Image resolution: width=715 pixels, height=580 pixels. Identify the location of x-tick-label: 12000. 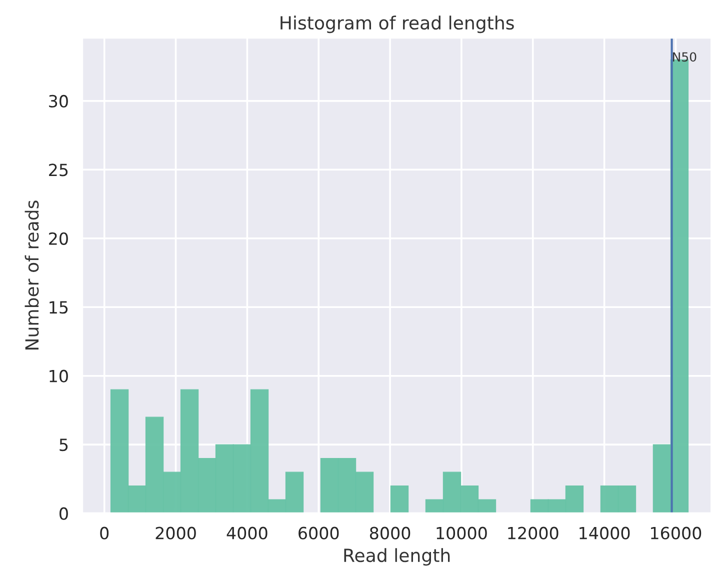
(533, 533).